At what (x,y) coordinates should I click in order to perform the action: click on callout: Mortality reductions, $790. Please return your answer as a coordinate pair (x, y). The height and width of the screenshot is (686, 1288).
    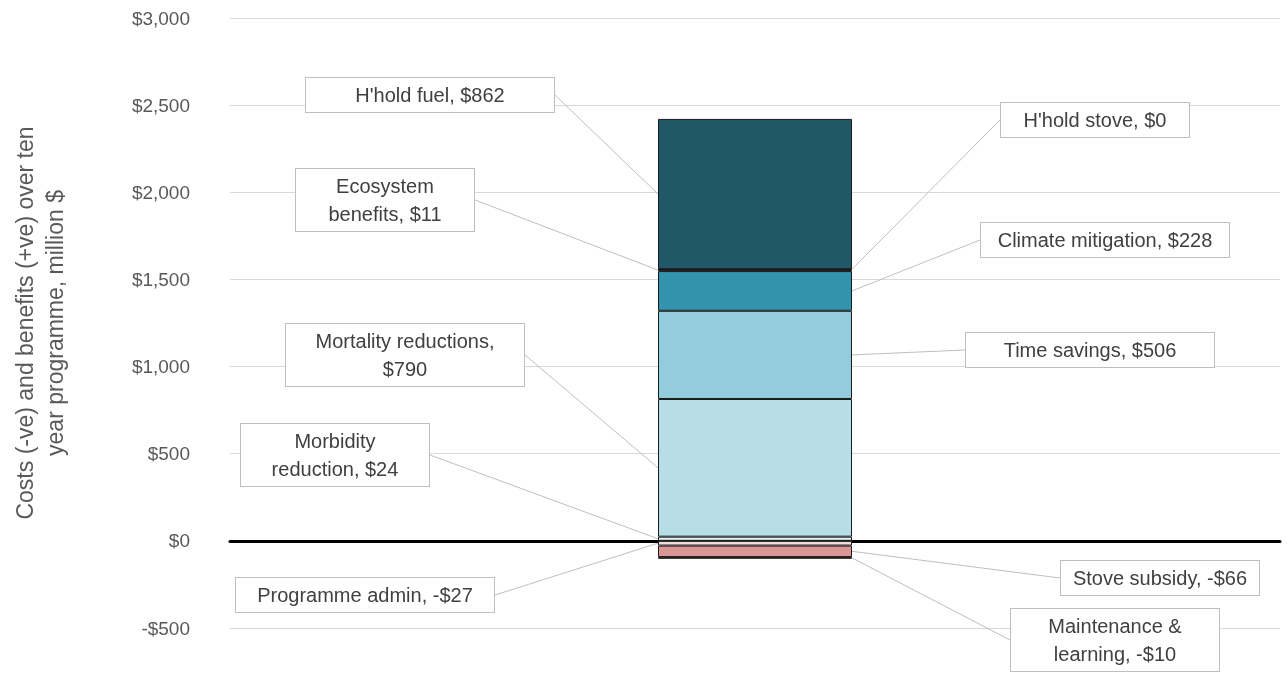
    Looking at the image, I should click on (405, 355).